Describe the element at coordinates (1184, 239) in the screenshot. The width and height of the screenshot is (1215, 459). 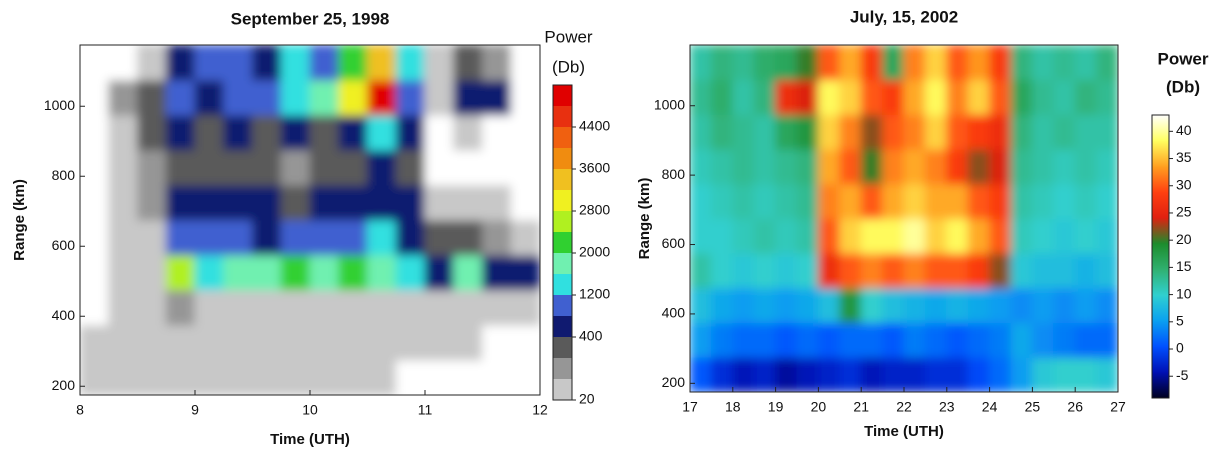
I see `colorbar-tick-label: 20` at that location.